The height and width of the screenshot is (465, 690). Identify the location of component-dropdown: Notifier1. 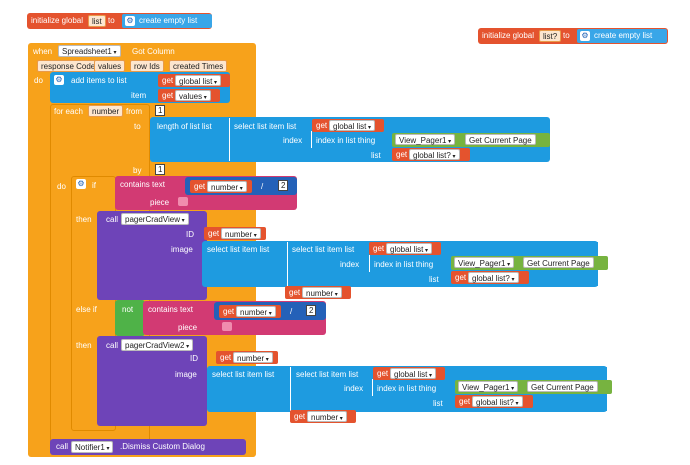
(92, 447).